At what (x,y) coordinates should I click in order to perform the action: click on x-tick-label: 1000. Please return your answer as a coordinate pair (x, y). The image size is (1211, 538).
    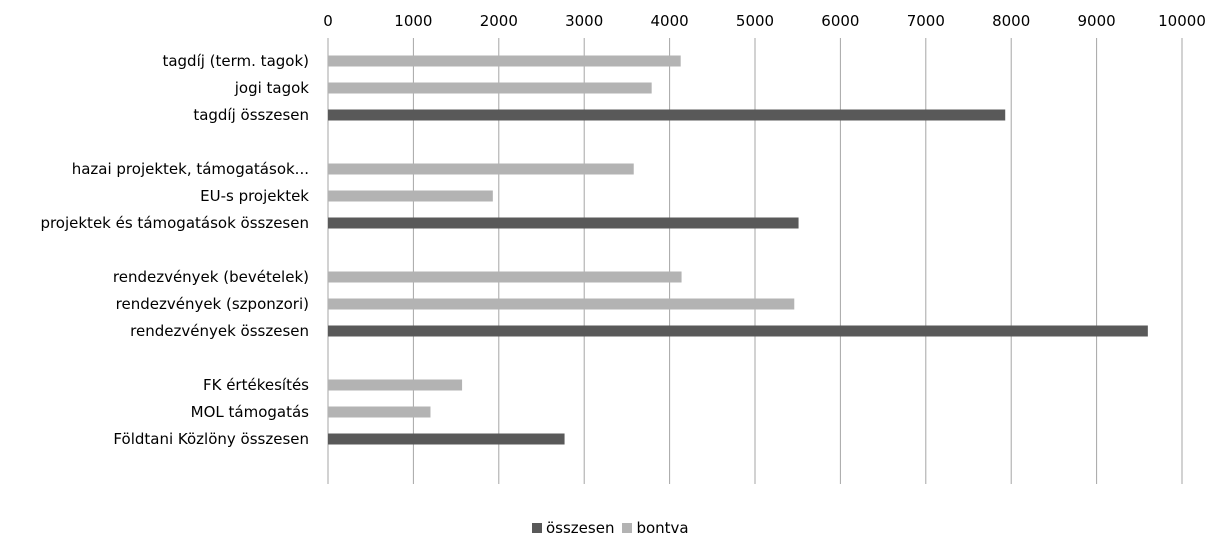
    Looking at the image, I should click on (413, 21).